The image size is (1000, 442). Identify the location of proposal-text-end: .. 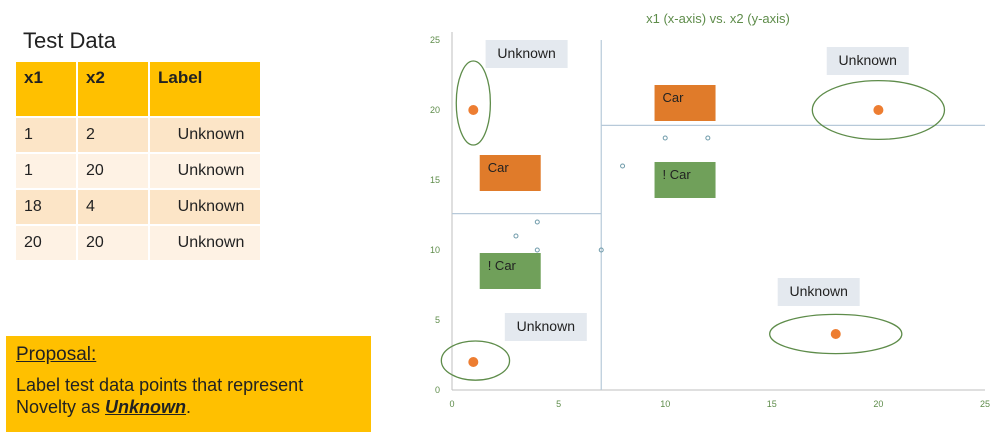
(189, 407).